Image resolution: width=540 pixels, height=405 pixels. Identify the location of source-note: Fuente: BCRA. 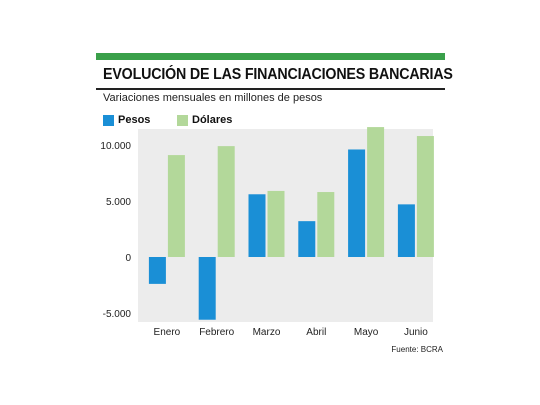
(417, 349).